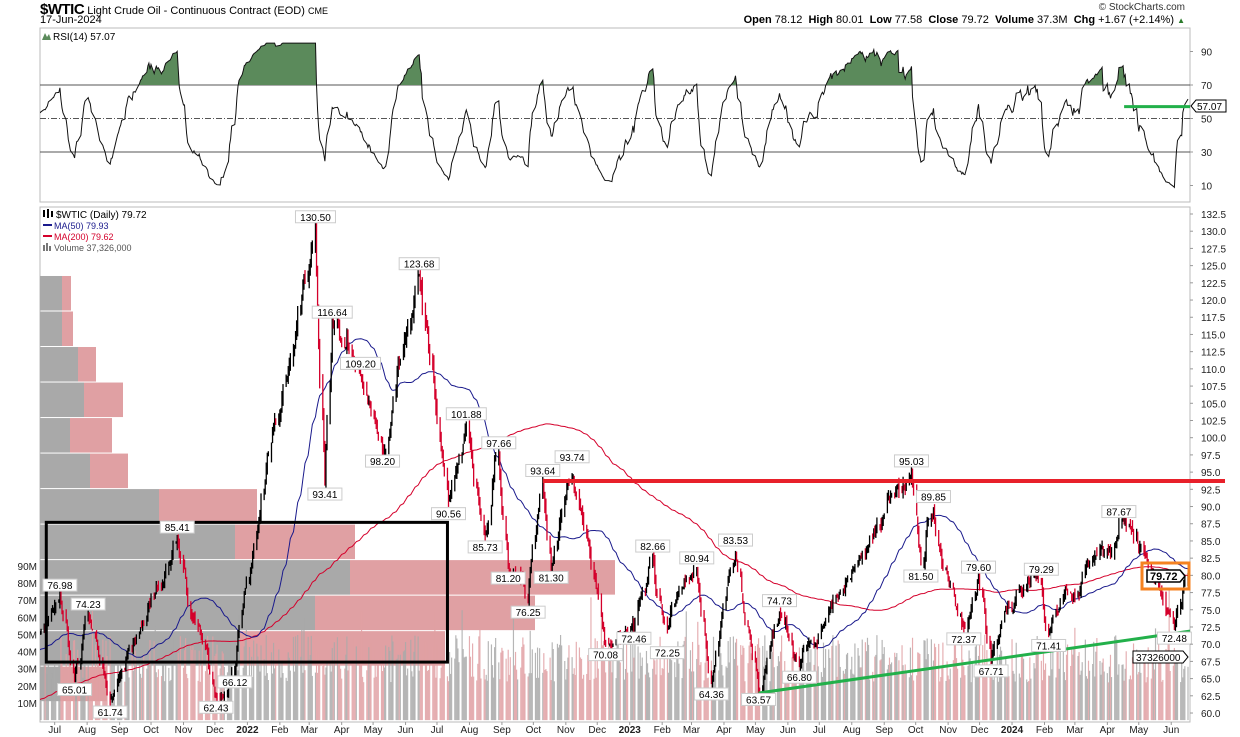 This screenshot has height=737, width=1240. I want to click on pivot-label-text: 61.74, so click(110, 713).